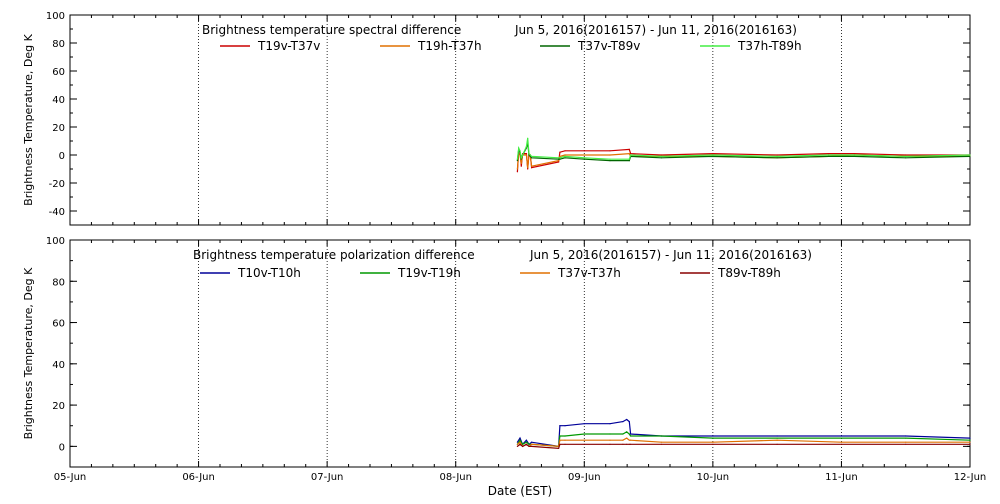 Image resolution: width=1000 pixels, height=504 pixels. I want to click on x-tick-label: 06-Jun, so click(198, 477).